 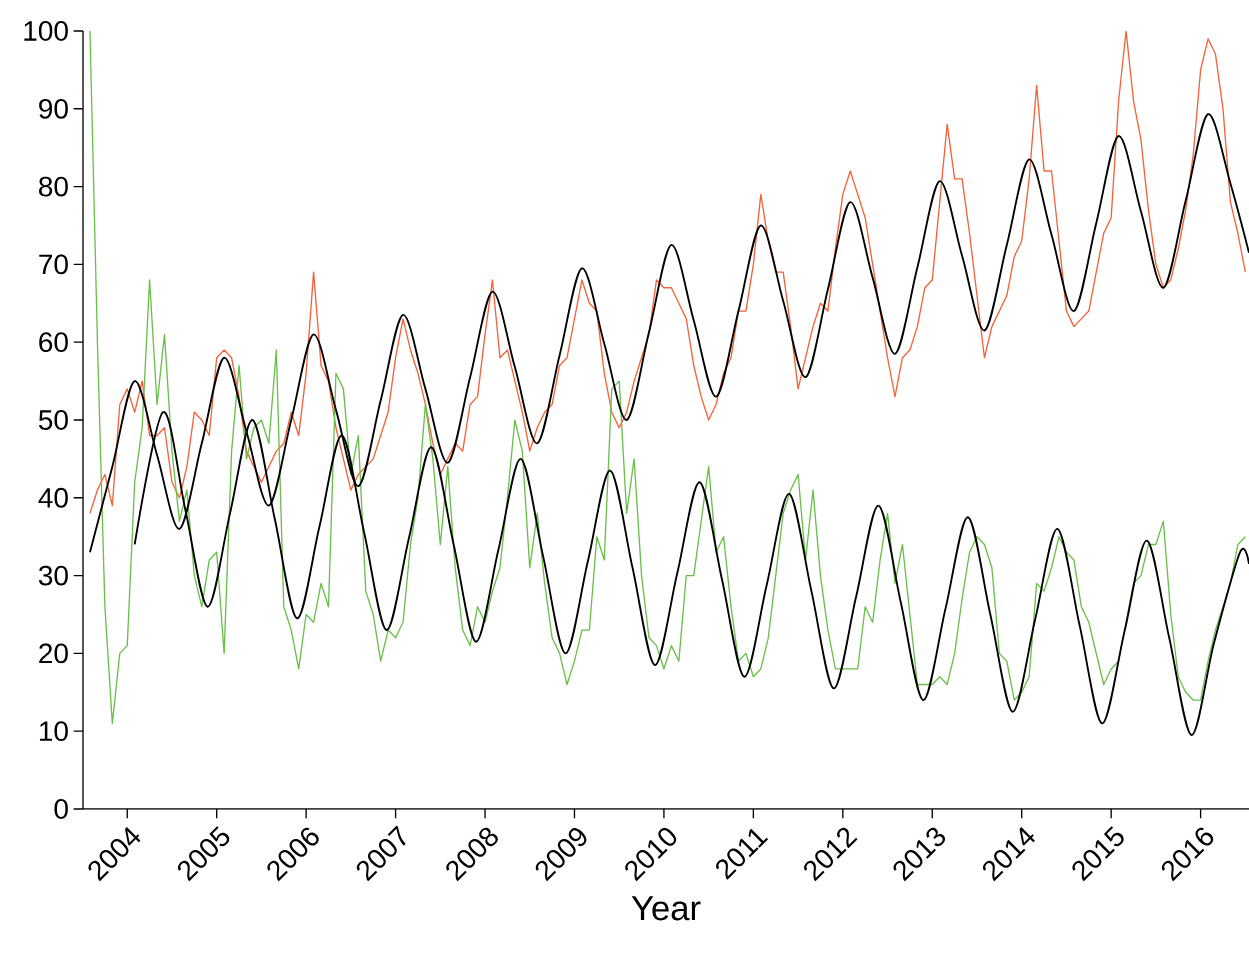 I want to click on y-tick-label: 0, so click(x=61, y=809).